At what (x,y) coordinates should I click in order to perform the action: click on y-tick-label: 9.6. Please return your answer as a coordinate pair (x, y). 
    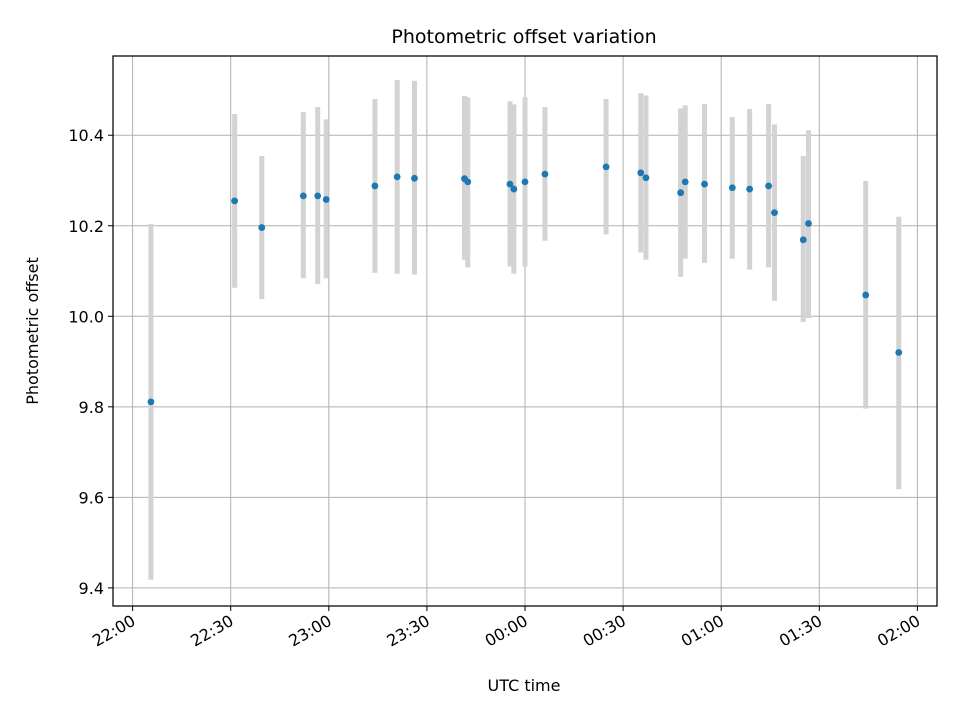
    Looking at the image, I should click on (91, 497).